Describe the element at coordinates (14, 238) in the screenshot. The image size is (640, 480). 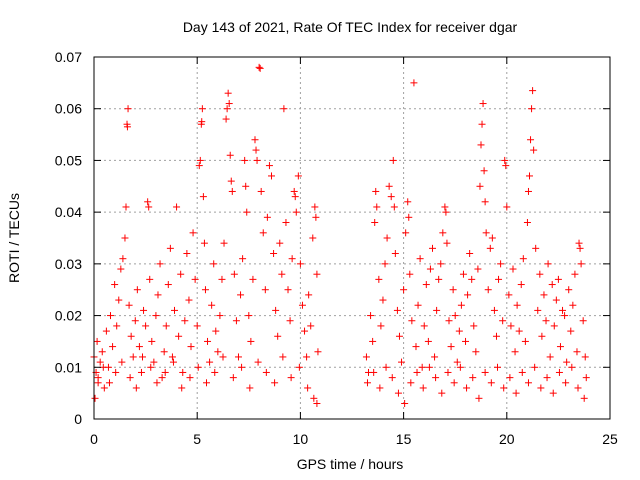
I see `y-axis-label: ROTI / TECUs` at that location.